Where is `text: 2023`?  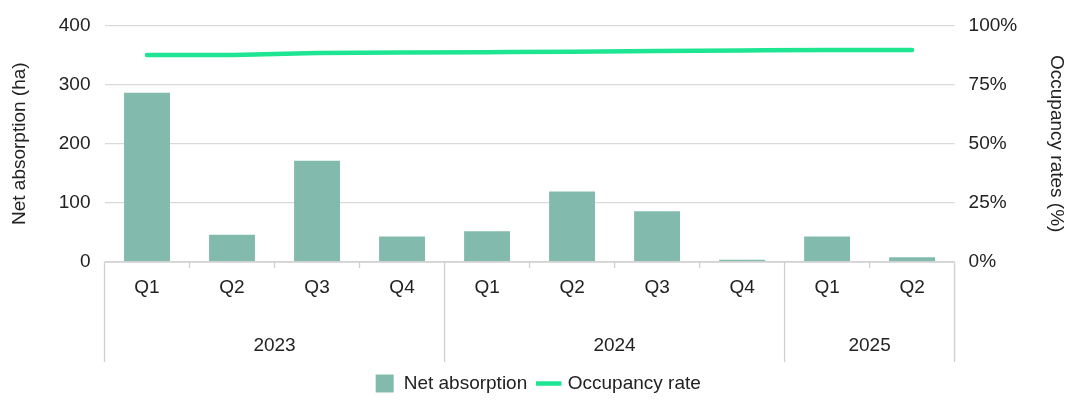 text: 2023 is located at coordinates (274, 345).